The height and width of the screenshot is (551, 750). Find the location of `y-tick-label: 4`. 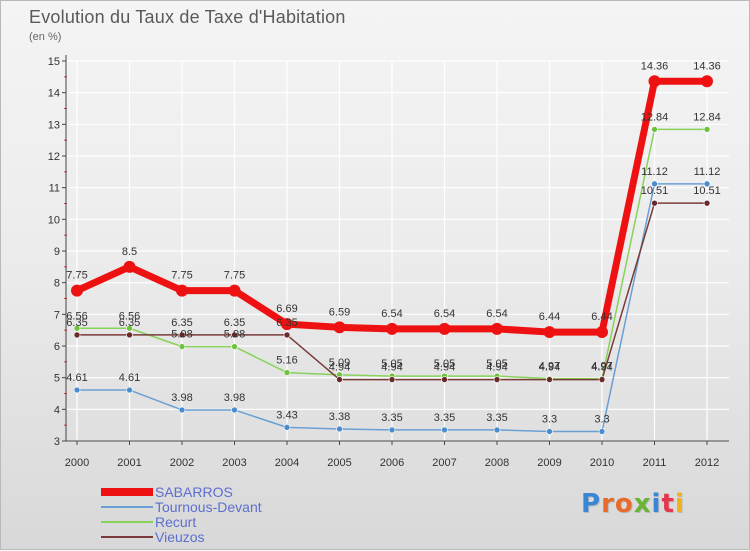

y-tick-label: 4 is located at coordinates (57, 410).